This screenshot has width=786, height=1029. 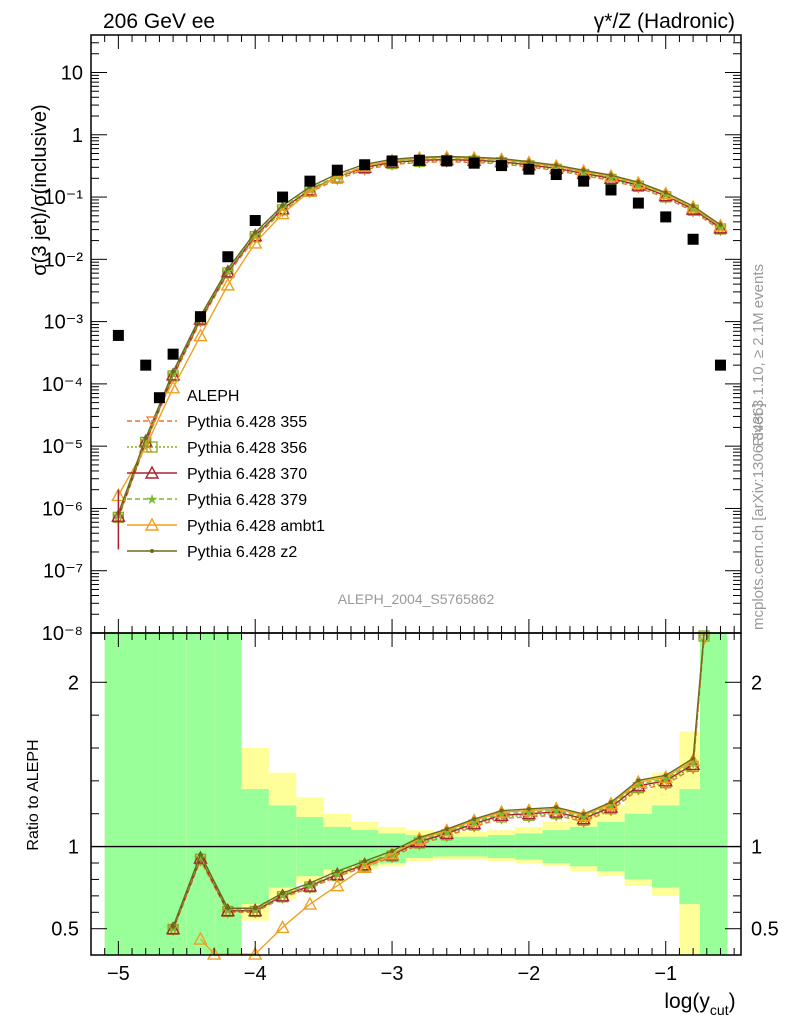 I want to click on ratio-tick-label-right: 2, so click(x=756, y=683).